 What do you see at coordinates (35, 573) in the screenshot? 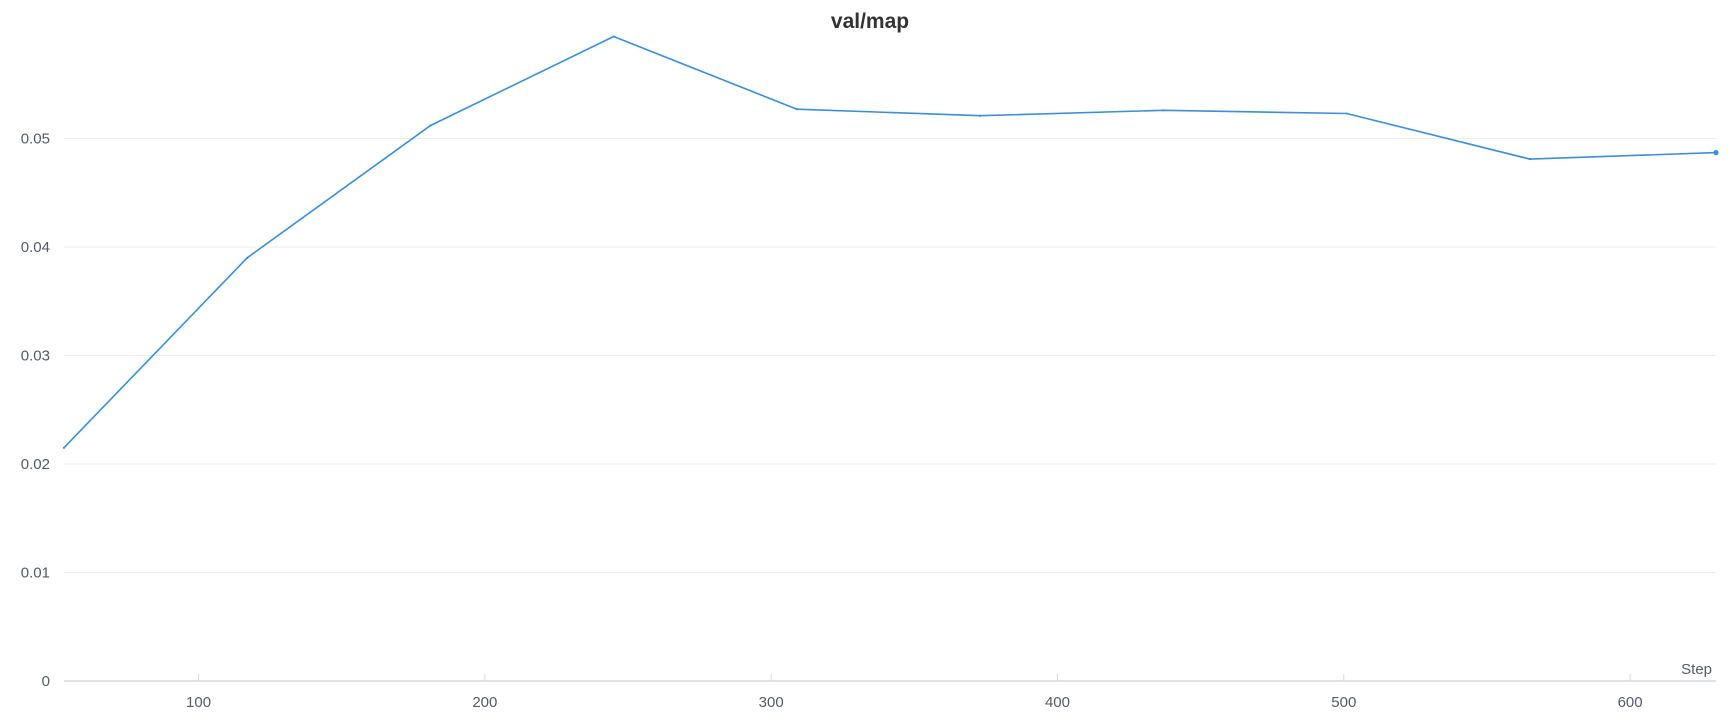
I see `y-tick-label: 0.01` at bounding box center [35, 573].